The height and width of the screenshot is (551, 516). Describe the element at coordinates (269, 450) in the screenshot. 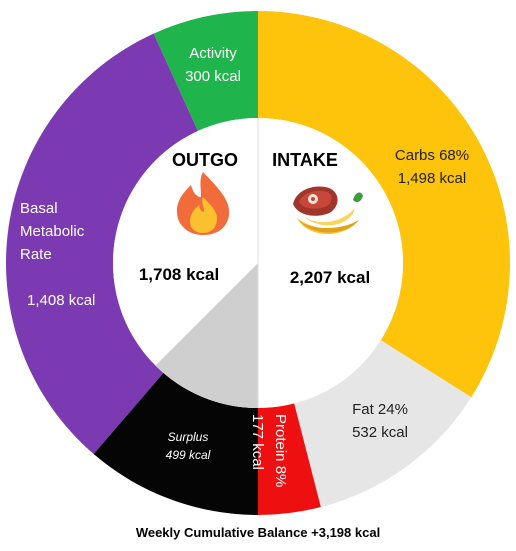

I see `protein-label: Protein 8%177 kcal` at that location.